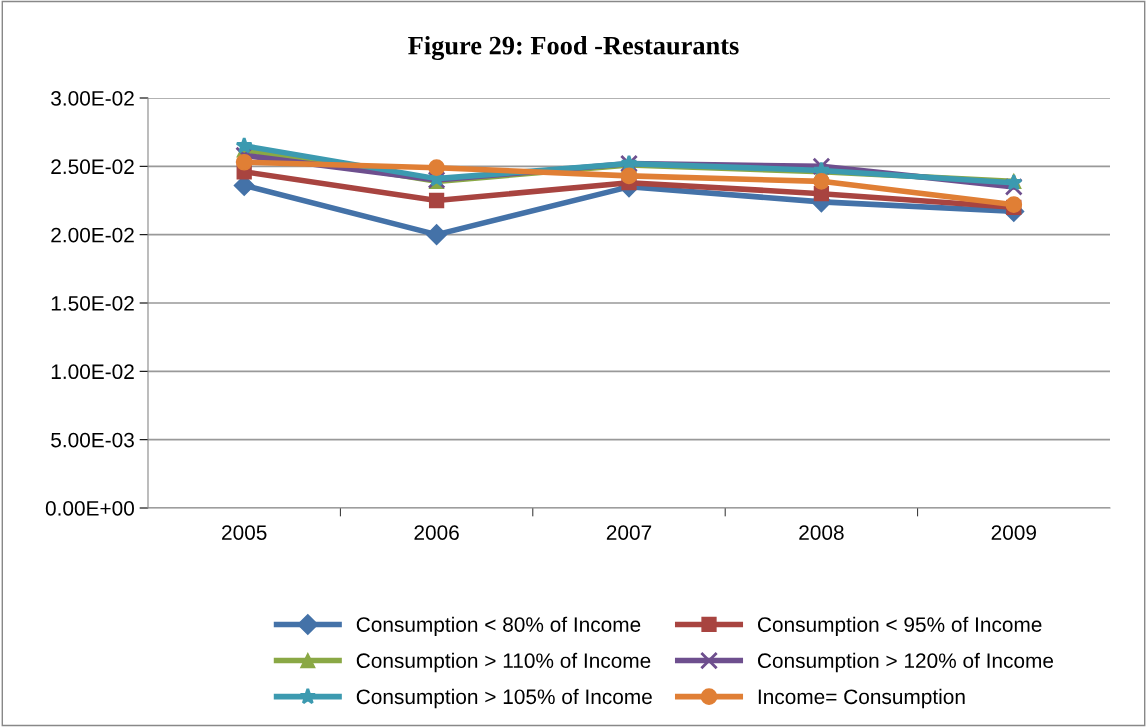 This screenshot has width=1147, height=727. What do you see at coordinates (629, 532) in the screenshot?
I see `x-tick-label: 2007` at bounding box center [629, 532].